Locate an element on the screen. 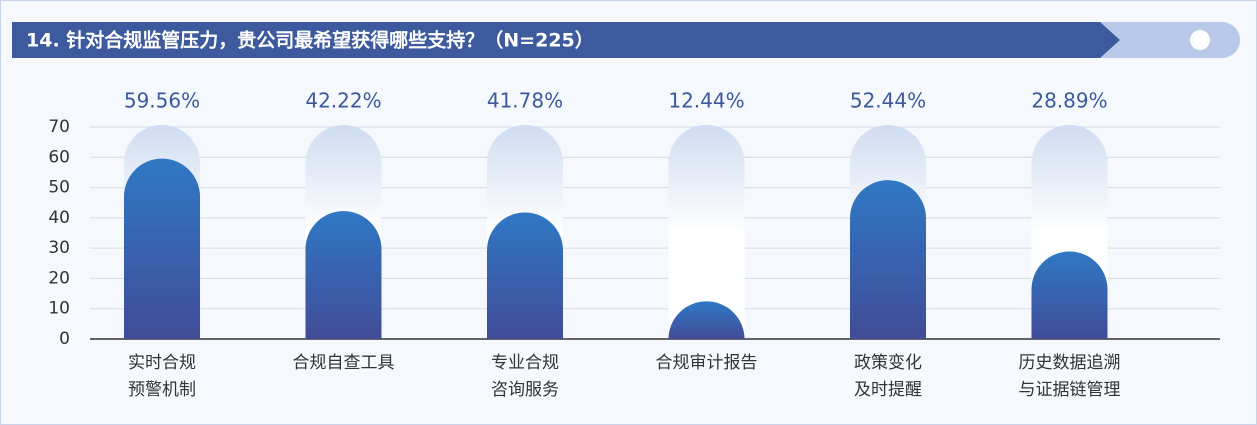  x-tick-label: 政策变化 及时提醒 is located at coordinates (888, 376).